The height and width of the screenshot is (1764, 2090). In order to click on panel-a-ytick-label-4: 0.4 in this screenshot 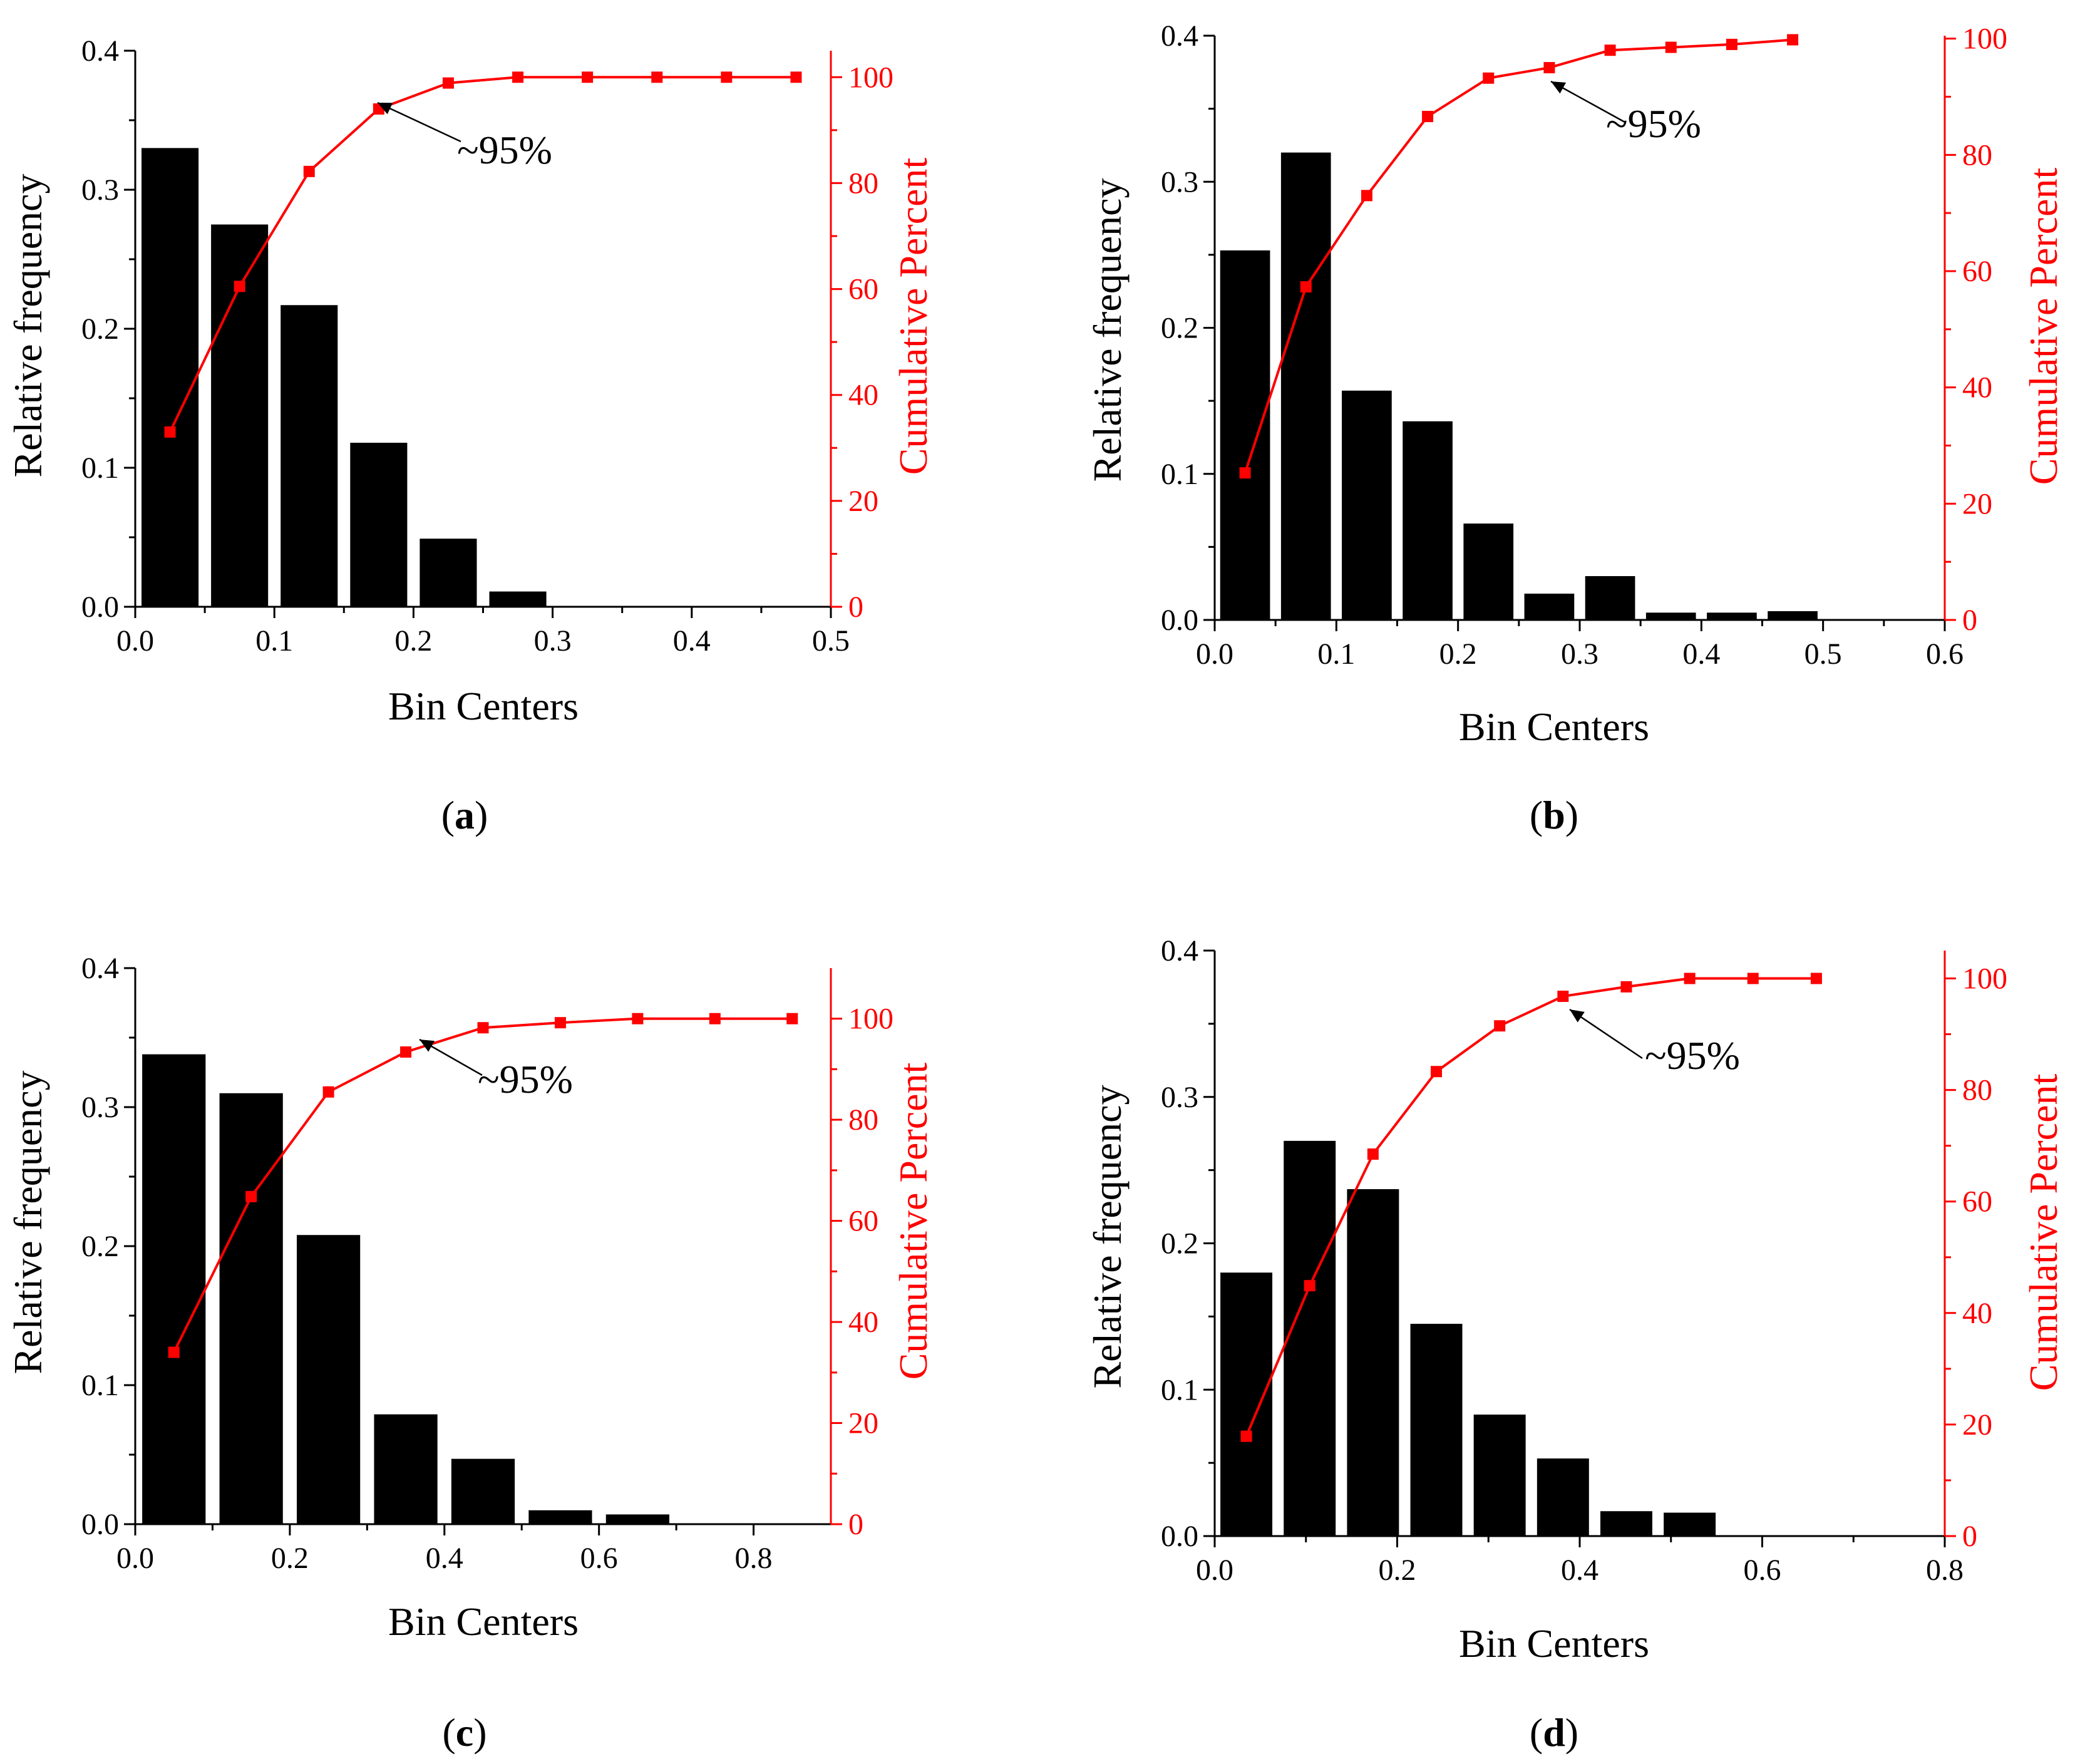, I will do `click(100, 51)`.